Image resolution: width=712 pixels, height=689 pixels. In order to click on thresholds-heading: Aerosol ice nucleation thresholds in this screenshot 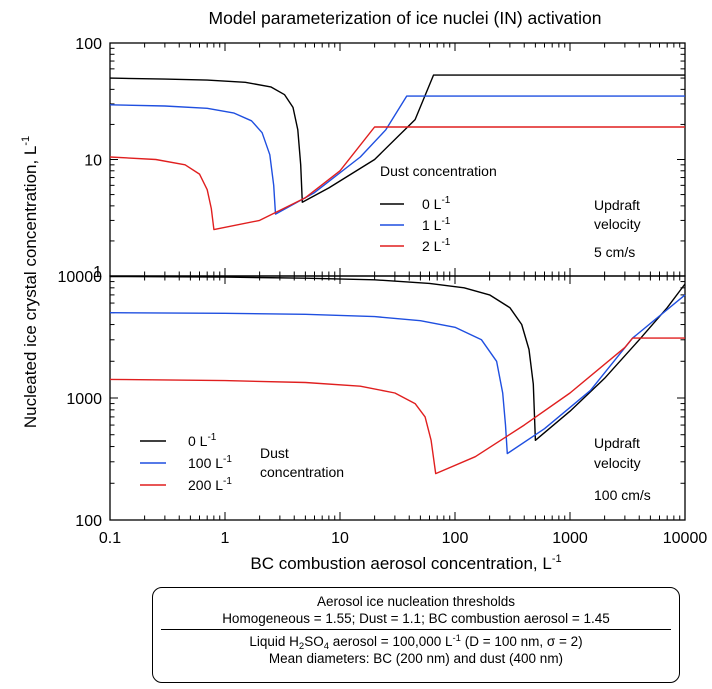, I will do `click(416, 601)`.